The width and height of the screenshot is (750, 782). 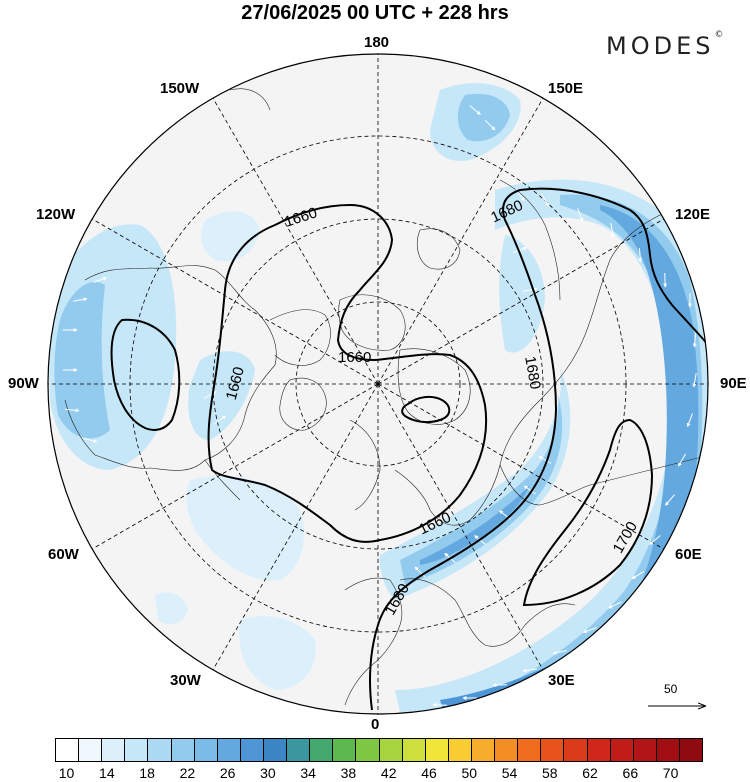 I want to click on colorbar-tick-label: 66, so click(x=630, y=773).